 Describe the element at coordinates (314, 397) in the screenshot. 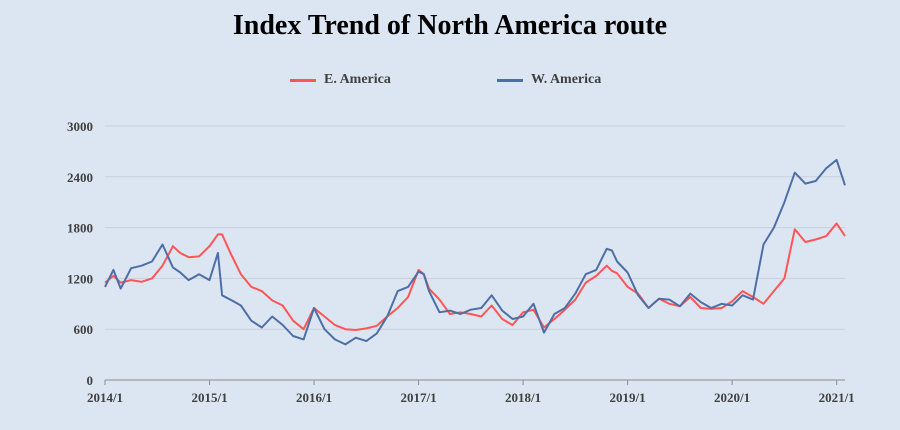

I see `x-tick-label-2: 2016/1` at that location.